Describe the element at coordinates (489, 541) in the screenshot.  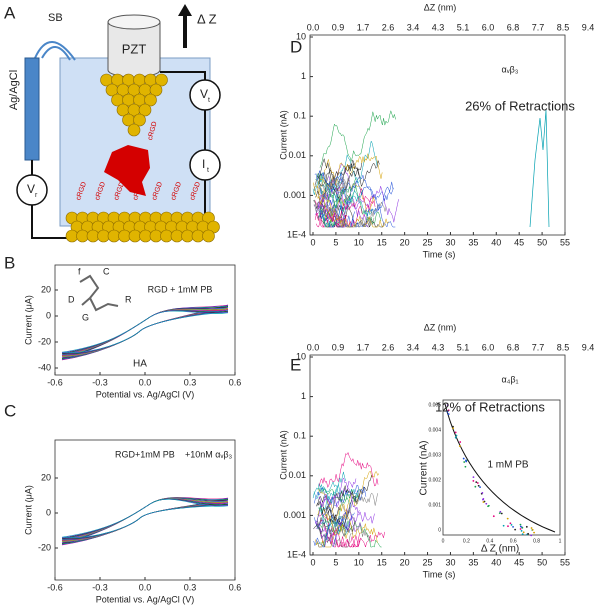
I see `x-tick-label: 0.4` at that location.